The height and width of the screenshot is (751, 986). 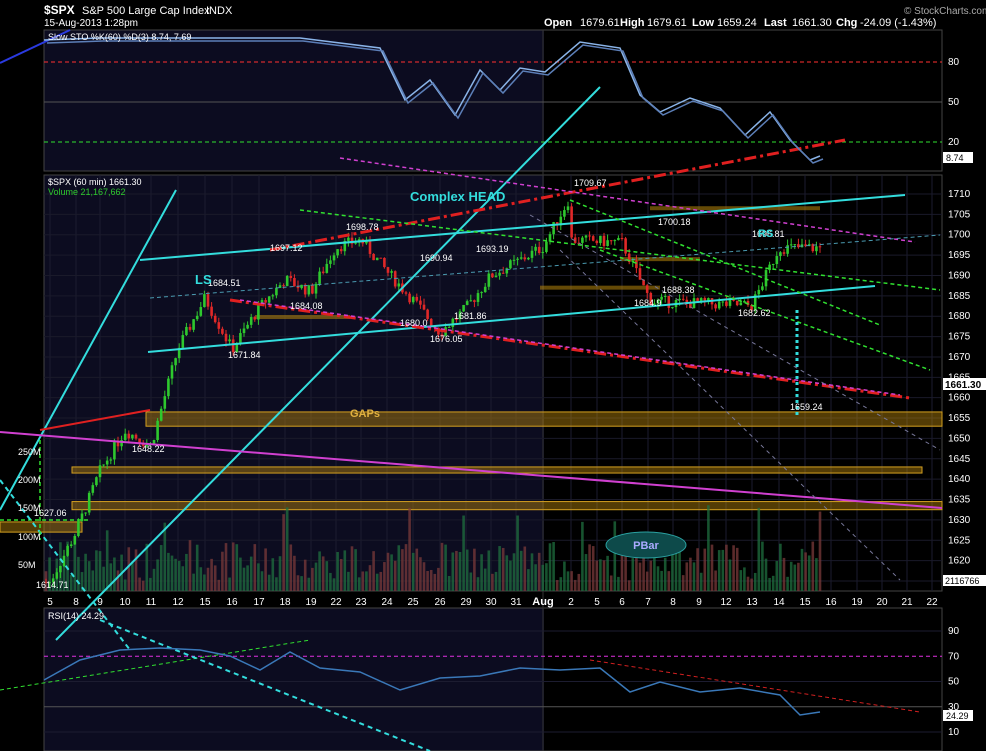 I want to click on watermark: © StockCharts.com, so click(x=945, y=11).